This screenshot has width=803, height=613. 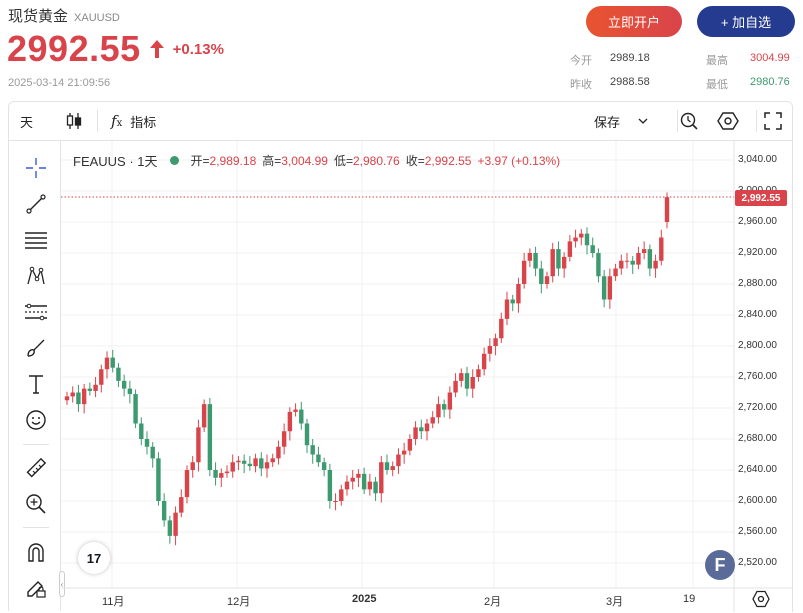 What do you see at coordinates (756, 121) in the screenshot?
I see `toolbar-divider` at bounding box center [756, 121].